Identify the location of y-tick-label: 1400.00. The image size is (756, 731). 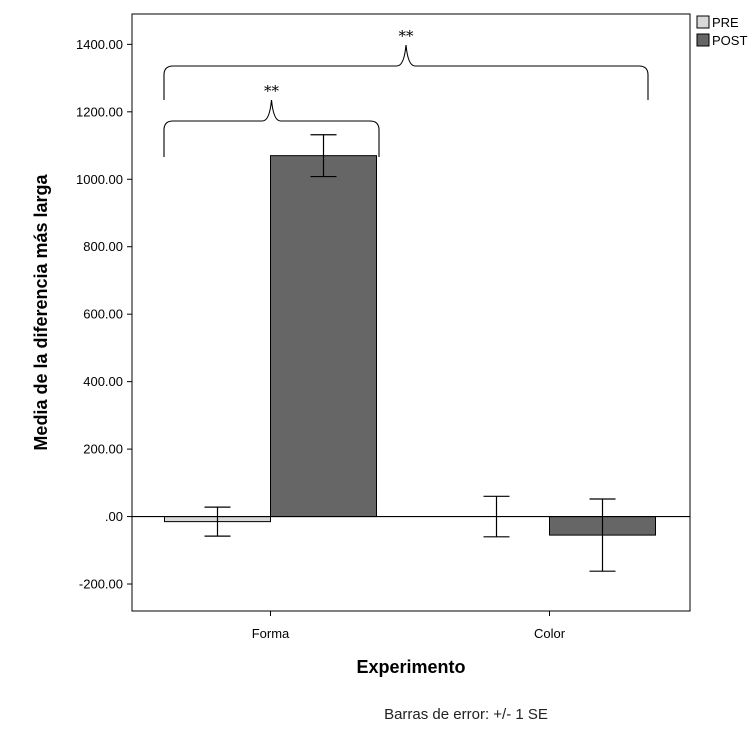
(99, 44).